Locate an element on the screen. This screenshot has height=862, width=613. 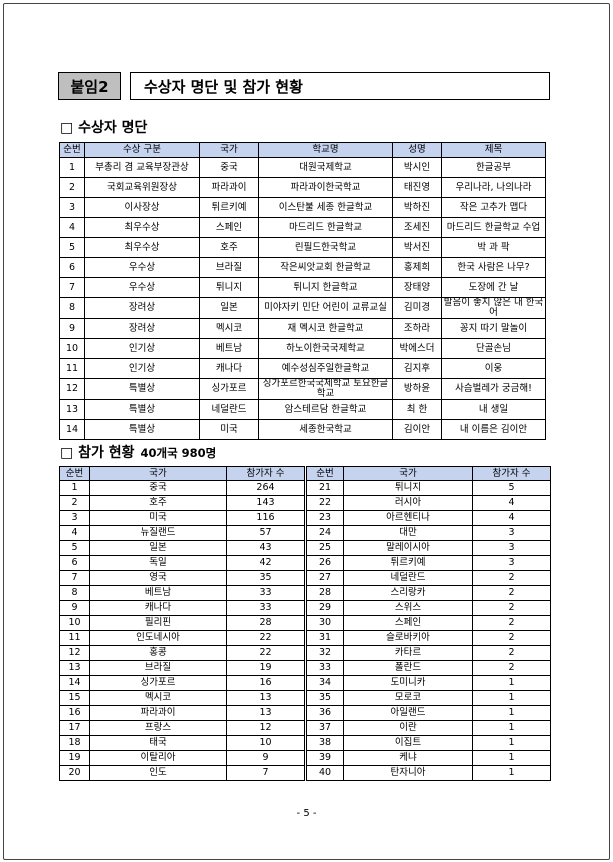
table-row: 1 부총리 겸 교육부장관상 중국 대원국제학교 박시인 한글공부 is located at coordinates (302, 167).